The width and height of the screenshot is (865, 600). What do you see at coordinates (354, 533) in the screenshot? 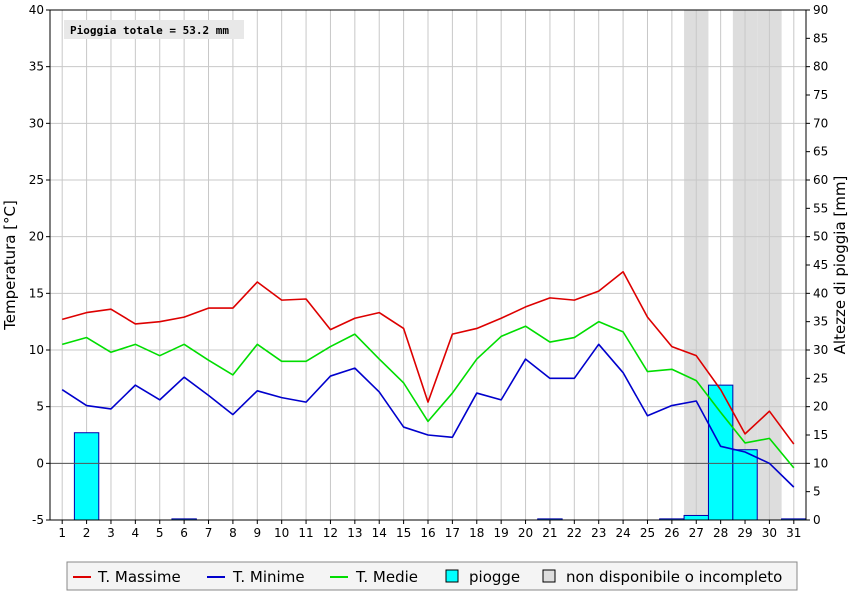
I see `x-tick-label-13: 13` at bounding box center [354, 533].